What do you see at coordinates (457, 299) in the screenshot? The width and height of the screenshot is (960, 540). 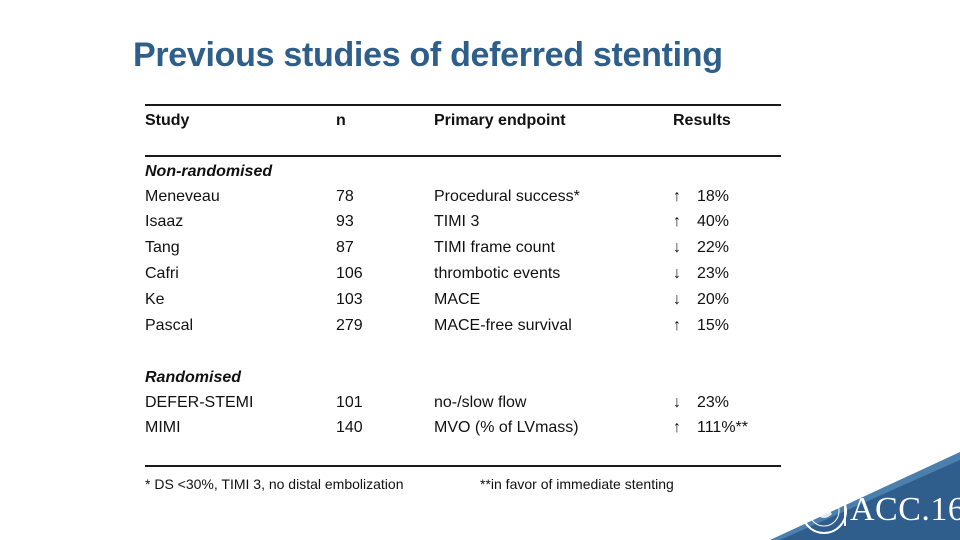 I see `cell-endpoint: MACE` at bounding box center [457, 299].